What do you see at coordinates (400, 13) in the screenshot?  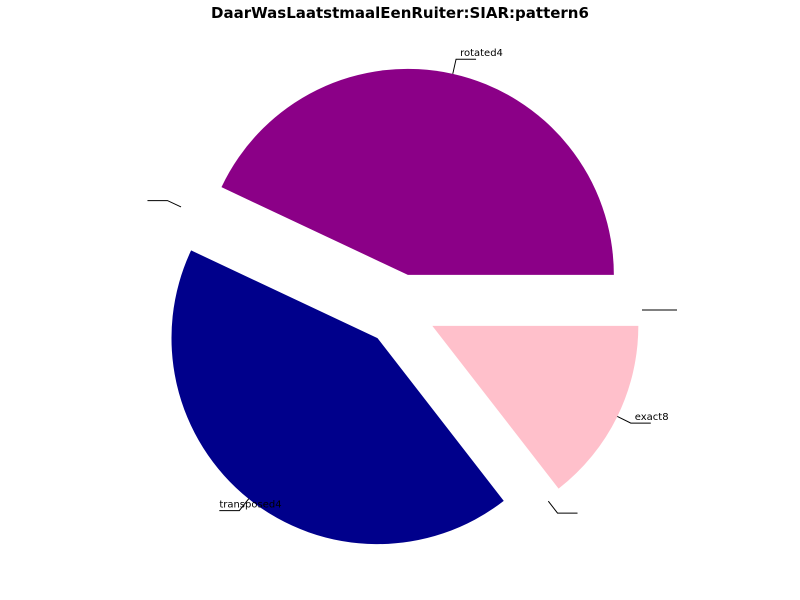 I see `chart-title: DaarWasLaatstmaalEenRuiter:SIAR:pattern6` at bounding box center [400, 13].